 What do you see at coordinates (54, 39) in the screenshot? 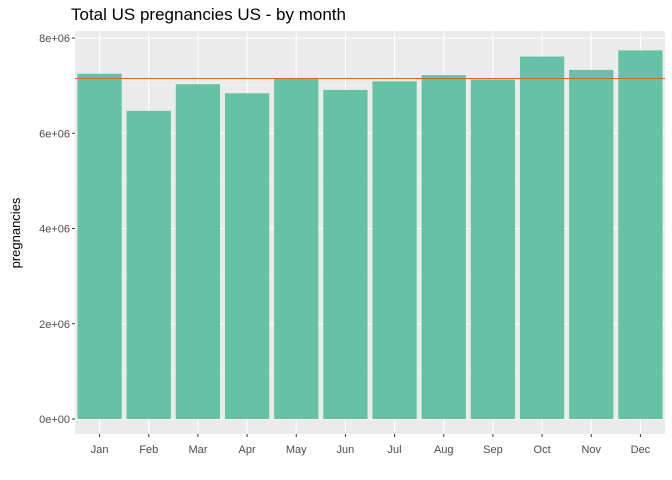
I see `y-tick-label: 8e+06` at bounding box center [54, 39].